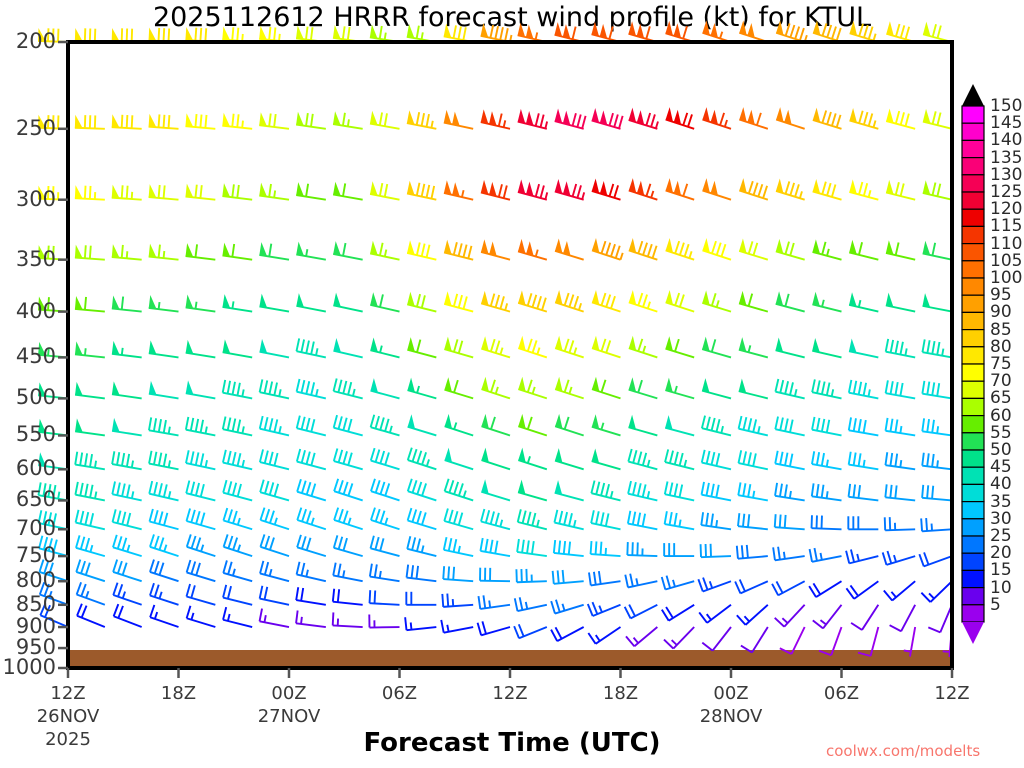 The image size is (1024, 768). Describe the element at coordinates (1006, 157) in the screenshot. I see `colorbar-tick-label: 135` at that location.